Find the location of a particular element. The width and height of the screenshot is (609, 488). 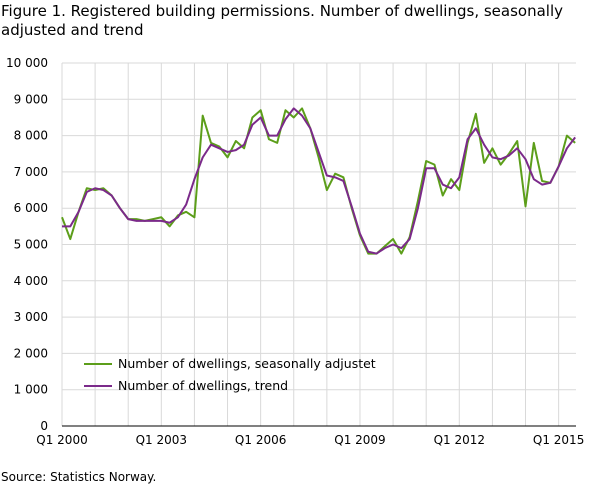

y-tick-label: 10 000 is located at coordinates (27, 63).